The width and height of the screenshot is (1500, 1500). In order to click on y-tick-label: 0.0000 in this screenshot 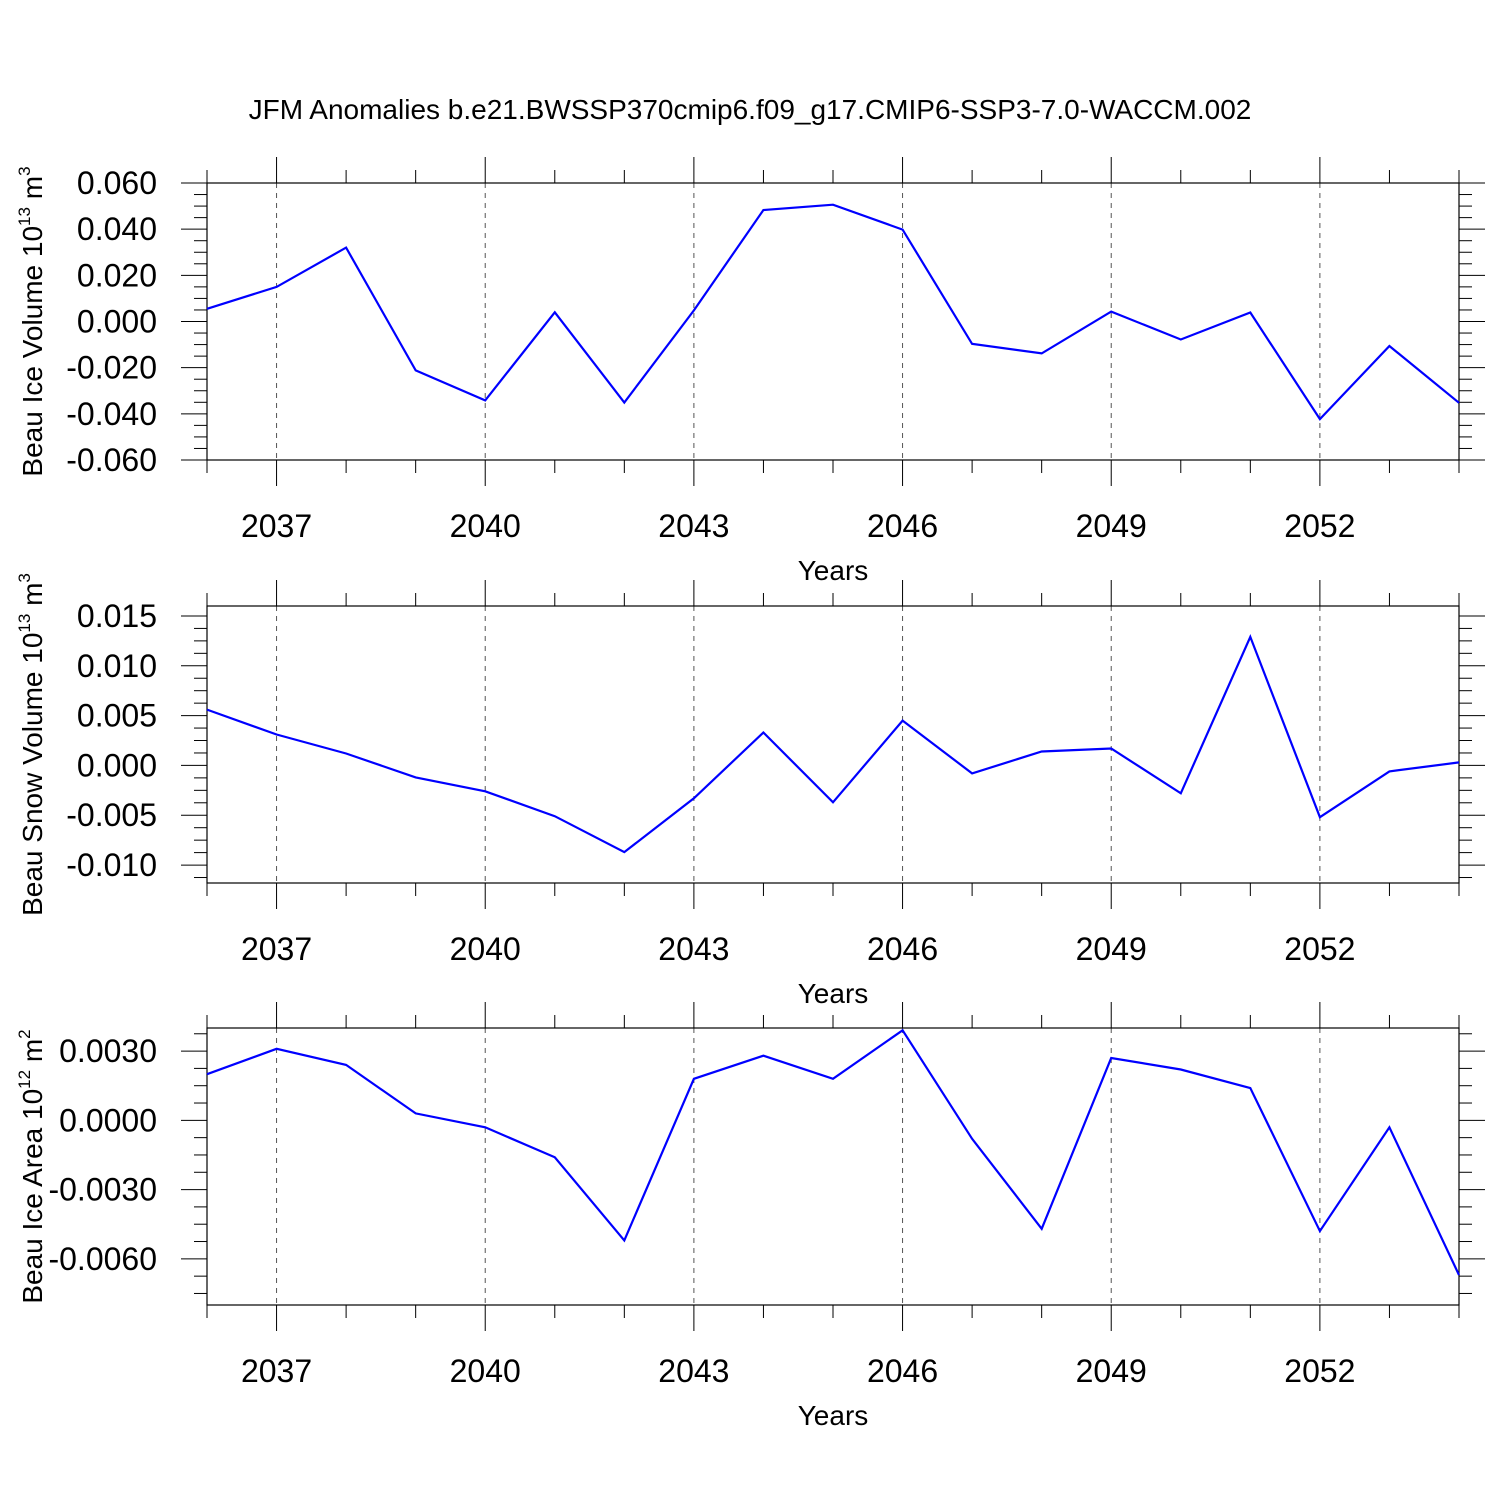, I will do `click(108, 1120)`.